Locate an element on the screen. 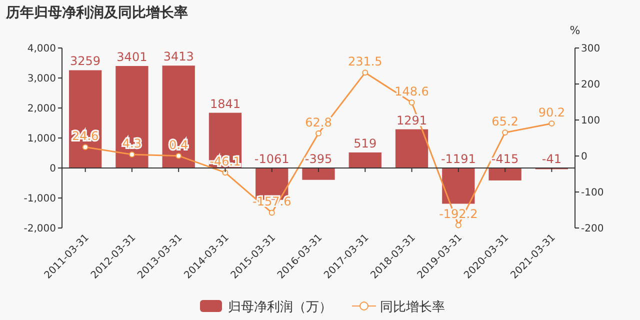  data-label: -46.1 is located at coordinates (225, 161).